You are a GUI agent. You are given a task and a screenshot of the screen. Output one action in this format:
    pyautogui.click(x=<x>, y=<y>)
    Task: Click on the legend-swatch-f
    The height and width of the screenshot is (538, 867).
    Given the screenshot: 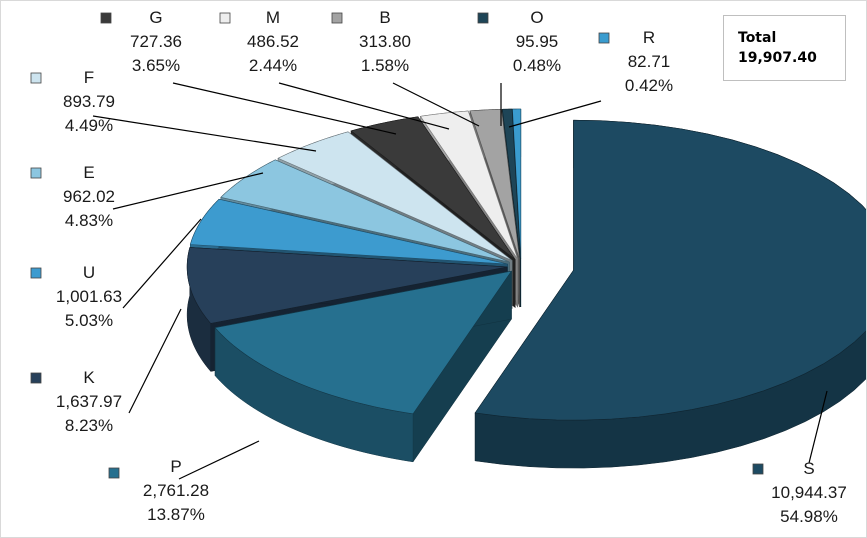 What is the action you would take?
    pyautogui.click(x=36, y=78)
    